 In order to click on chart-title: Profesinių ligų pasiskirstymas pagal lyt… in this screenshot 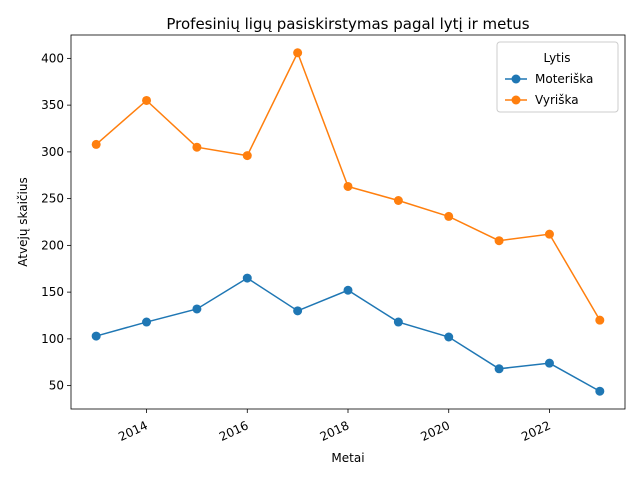, I will do `click(347, 24)`.